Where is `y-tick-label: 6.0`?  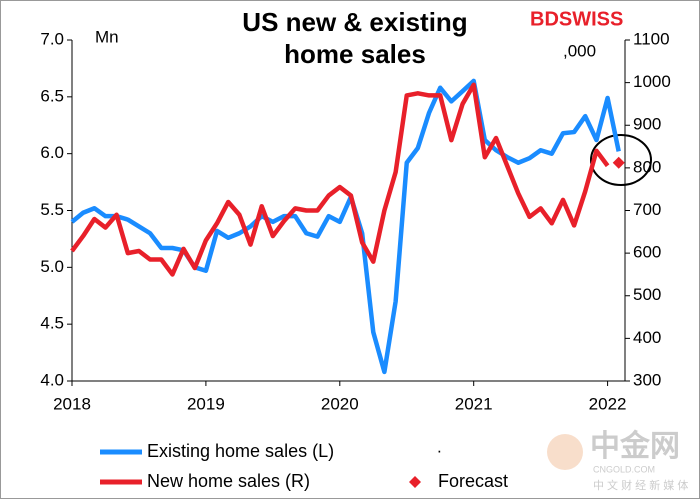 y-tick-label: 6.0 is located at coordinates (52, 152).